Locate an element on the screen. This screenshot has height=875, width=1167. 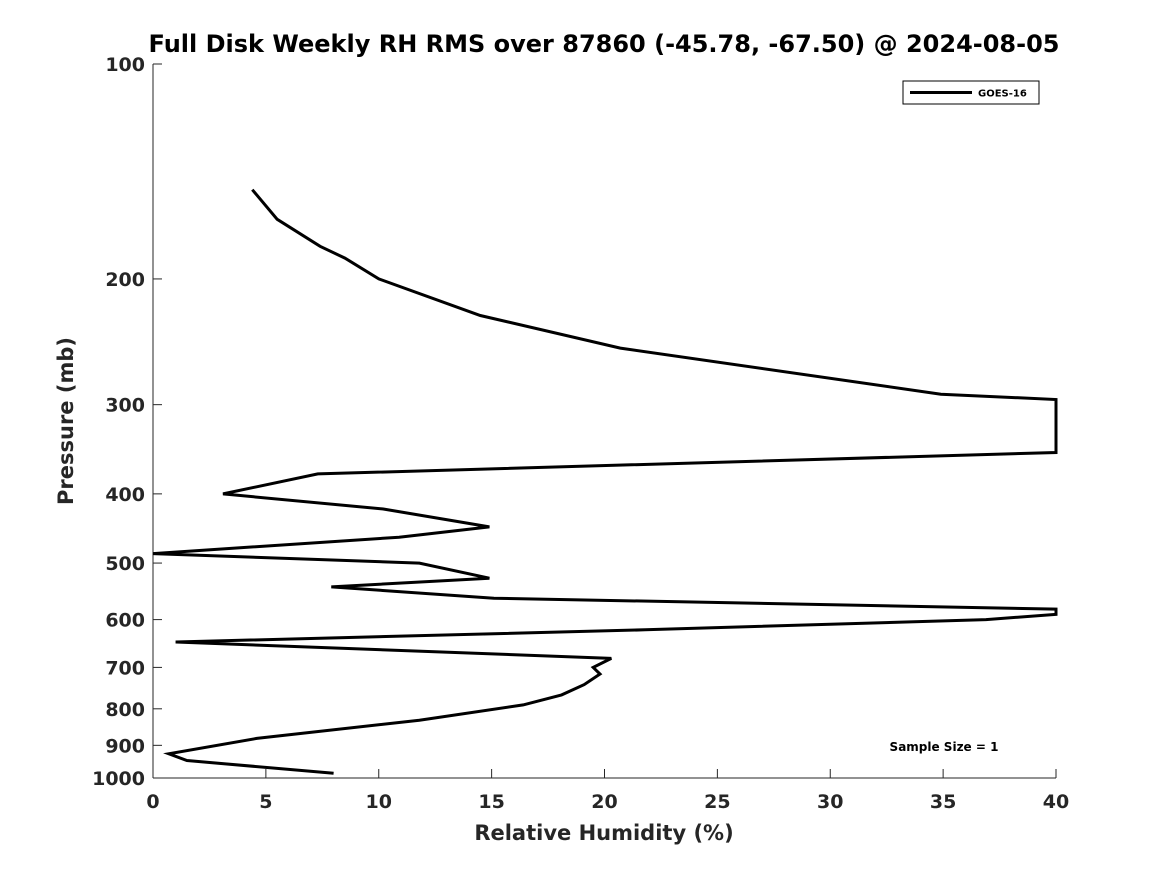
y-tick-label: 1000 is located at coordinates (118, 779).